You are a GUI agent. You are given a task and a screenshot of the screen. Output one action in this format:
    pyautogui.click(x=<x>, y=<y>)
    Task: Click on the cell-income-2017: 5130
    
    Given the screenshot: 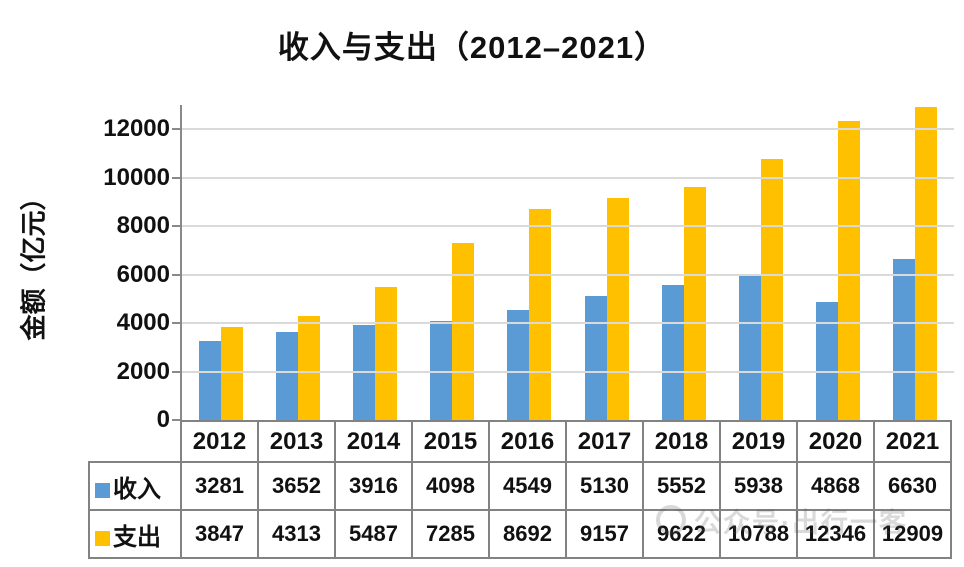 What is the action you would take?
    pyautogui.click(x=604, y=486)
    